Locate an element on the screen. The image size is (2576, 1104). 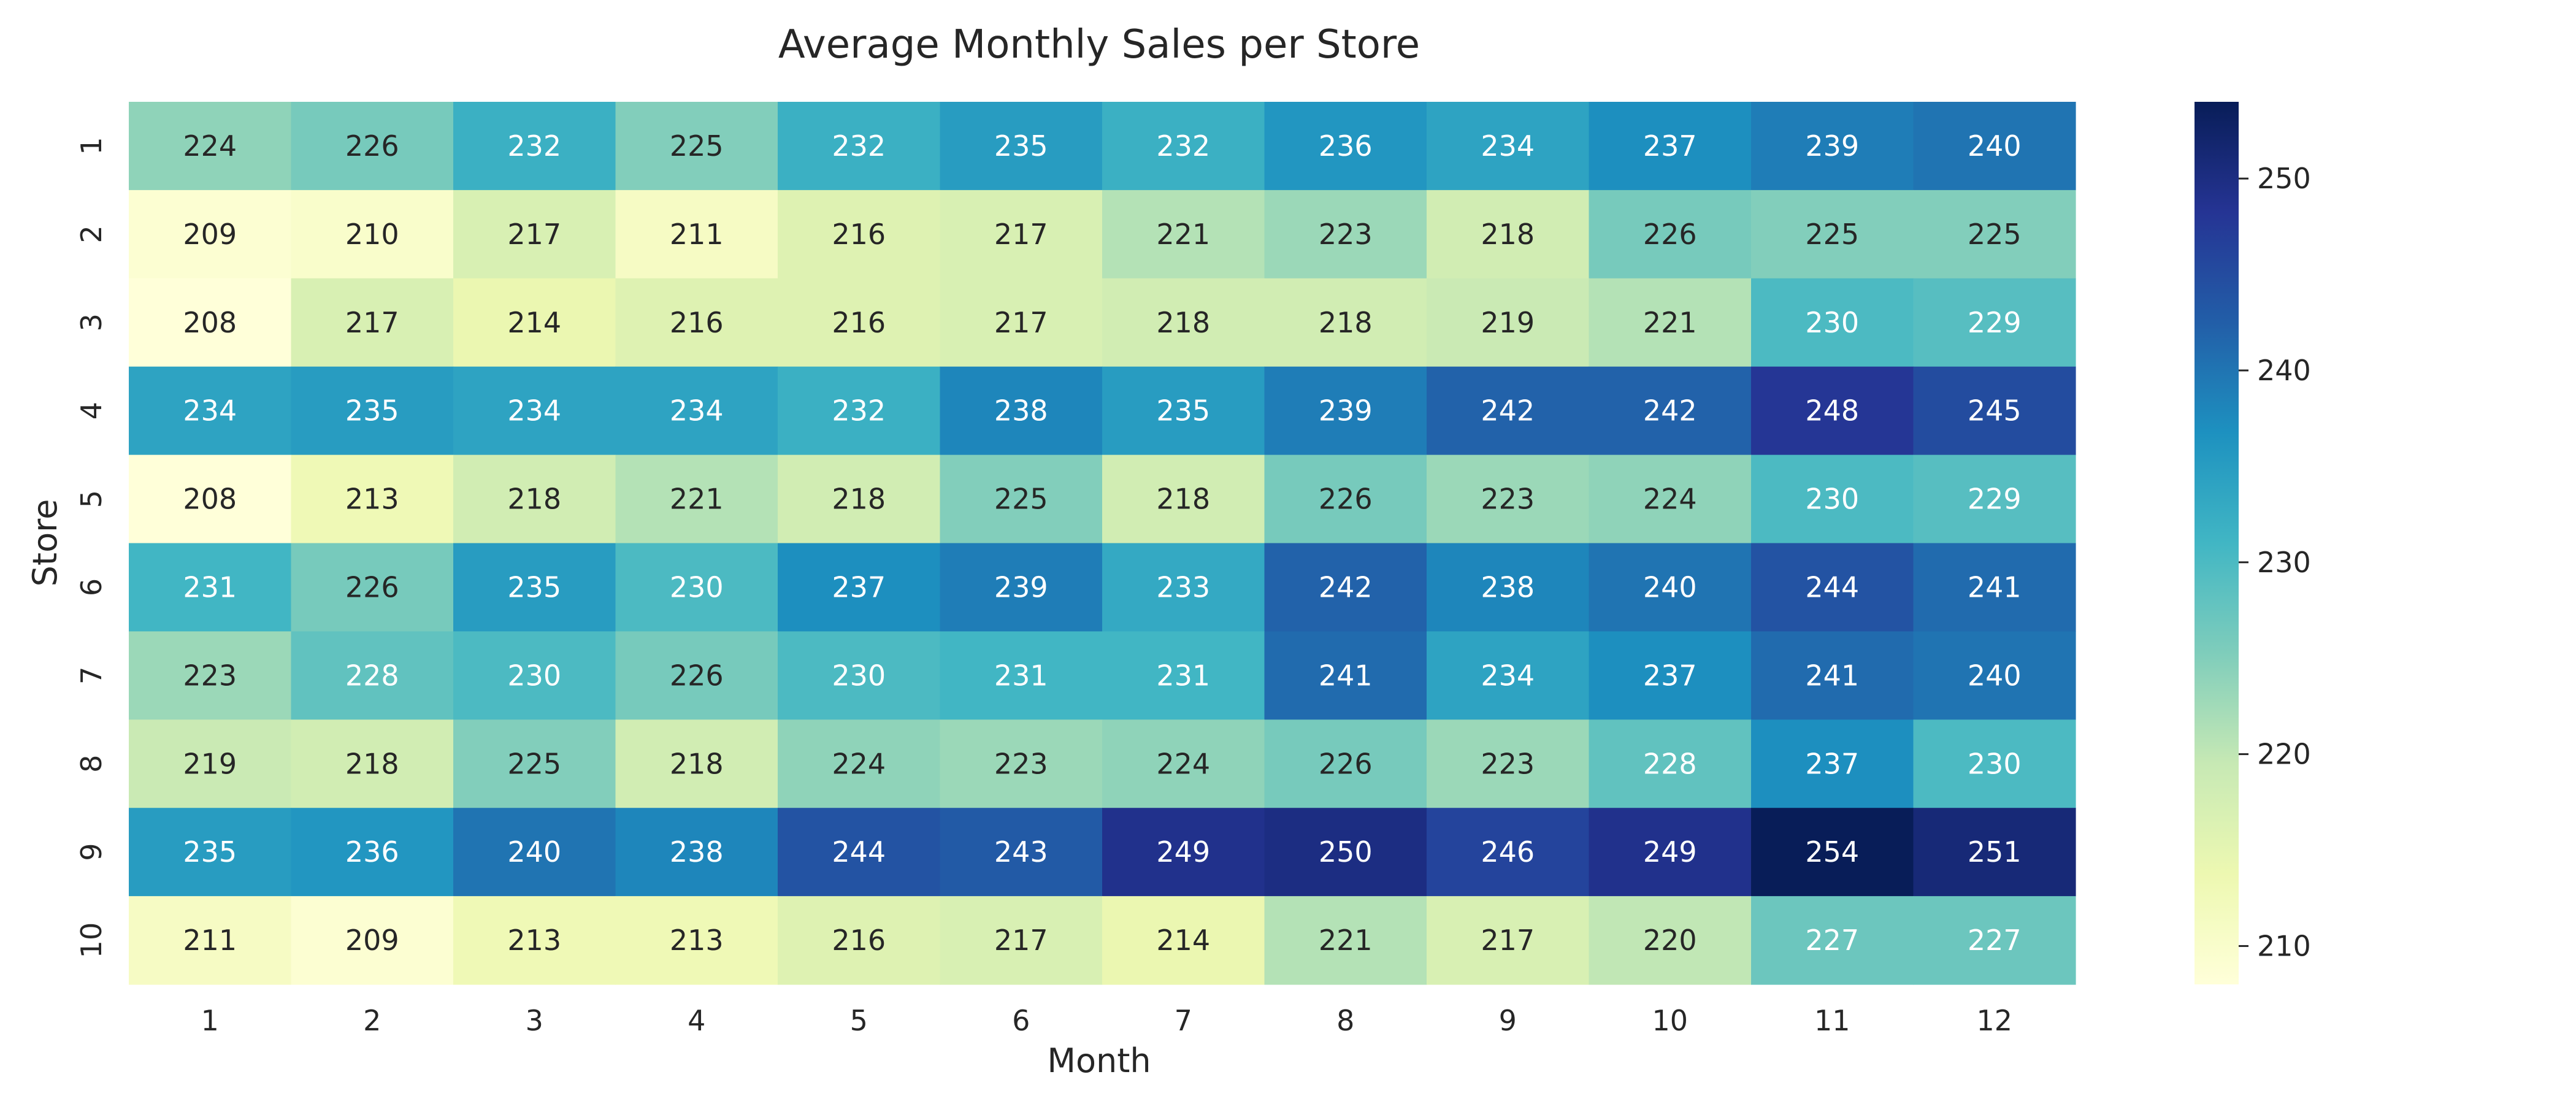
y-tick-label: 10 is located at coordinates (91, 940).